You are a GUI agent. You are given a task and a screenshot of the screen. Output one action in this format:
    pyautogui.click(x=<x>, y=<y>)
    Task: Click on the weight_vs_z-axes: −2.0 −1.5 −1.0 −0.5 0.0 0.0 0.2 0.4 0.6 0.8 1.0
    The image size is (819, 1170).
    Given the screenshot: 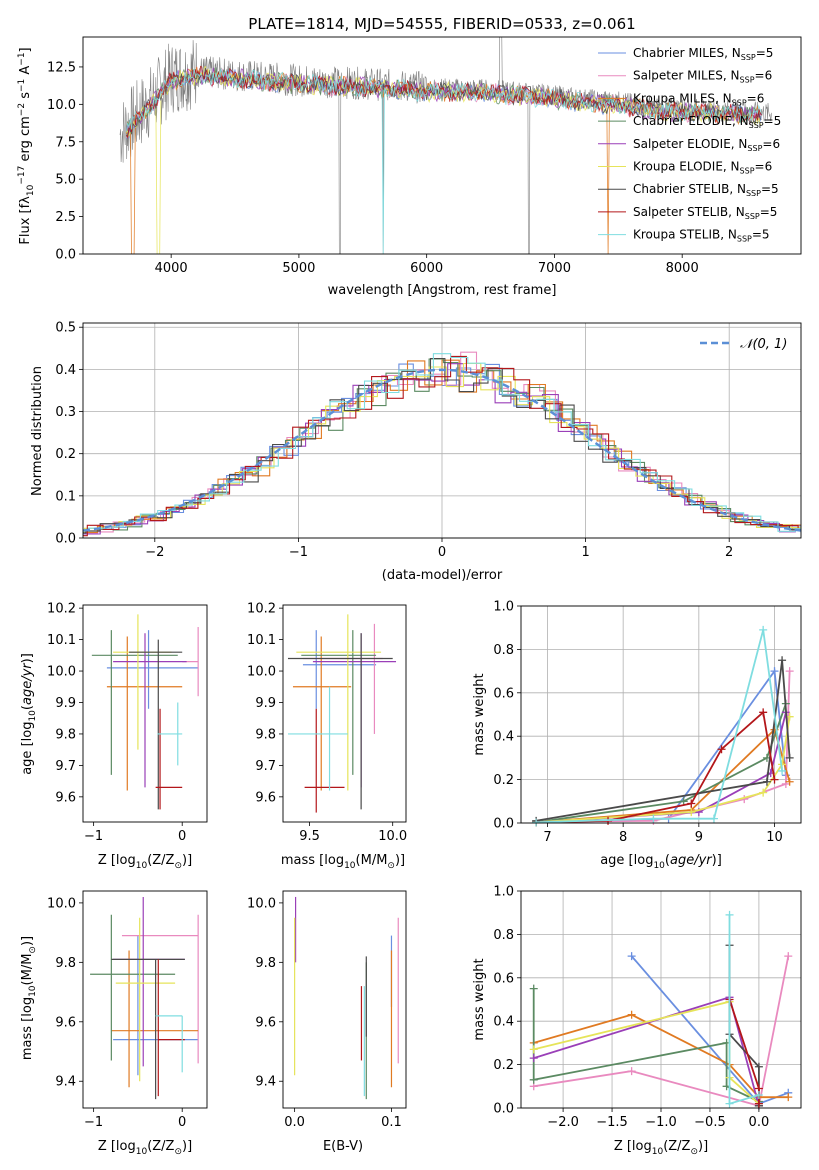 What is the action you would take?
    pyautogui.click(x=647, y=1007)
    